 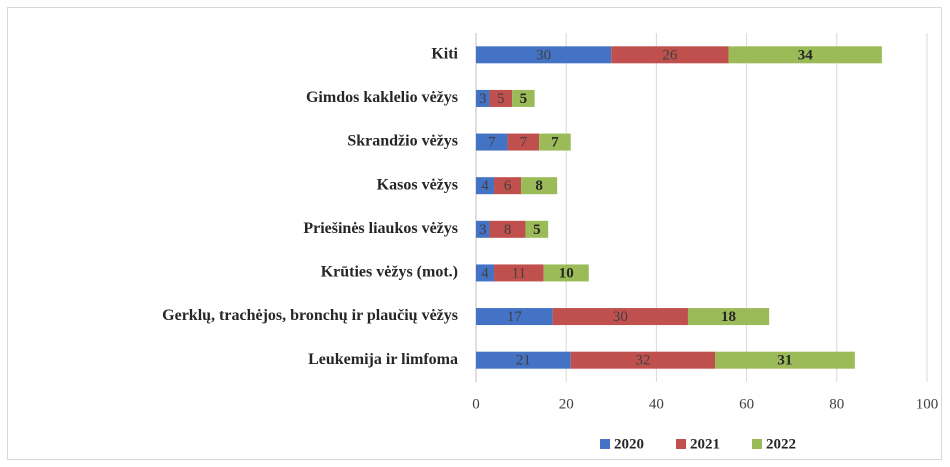 I want to click on category-label: Leukemija ir limfoma, so click(x=383, y=359).